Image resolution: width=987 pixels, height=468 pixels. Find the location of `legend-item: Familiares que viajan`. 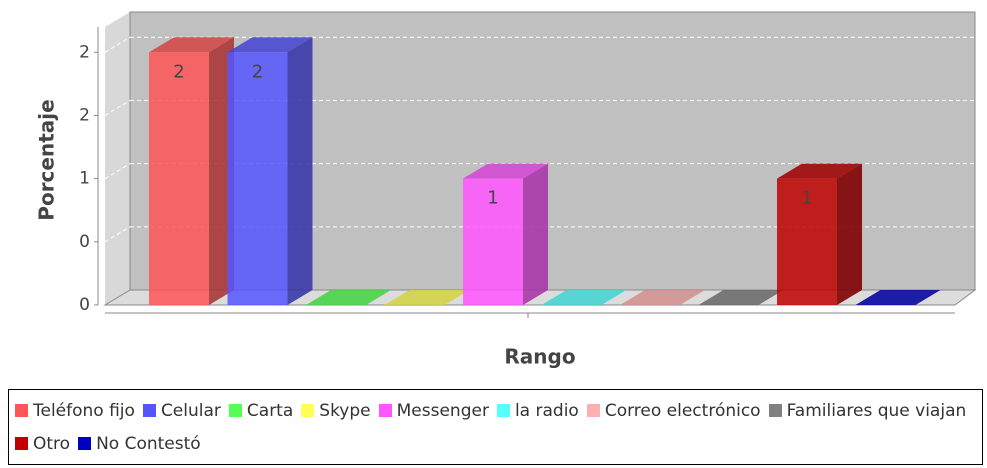

legend-item: Familiares que viajan is located at coordinates (867, 410).